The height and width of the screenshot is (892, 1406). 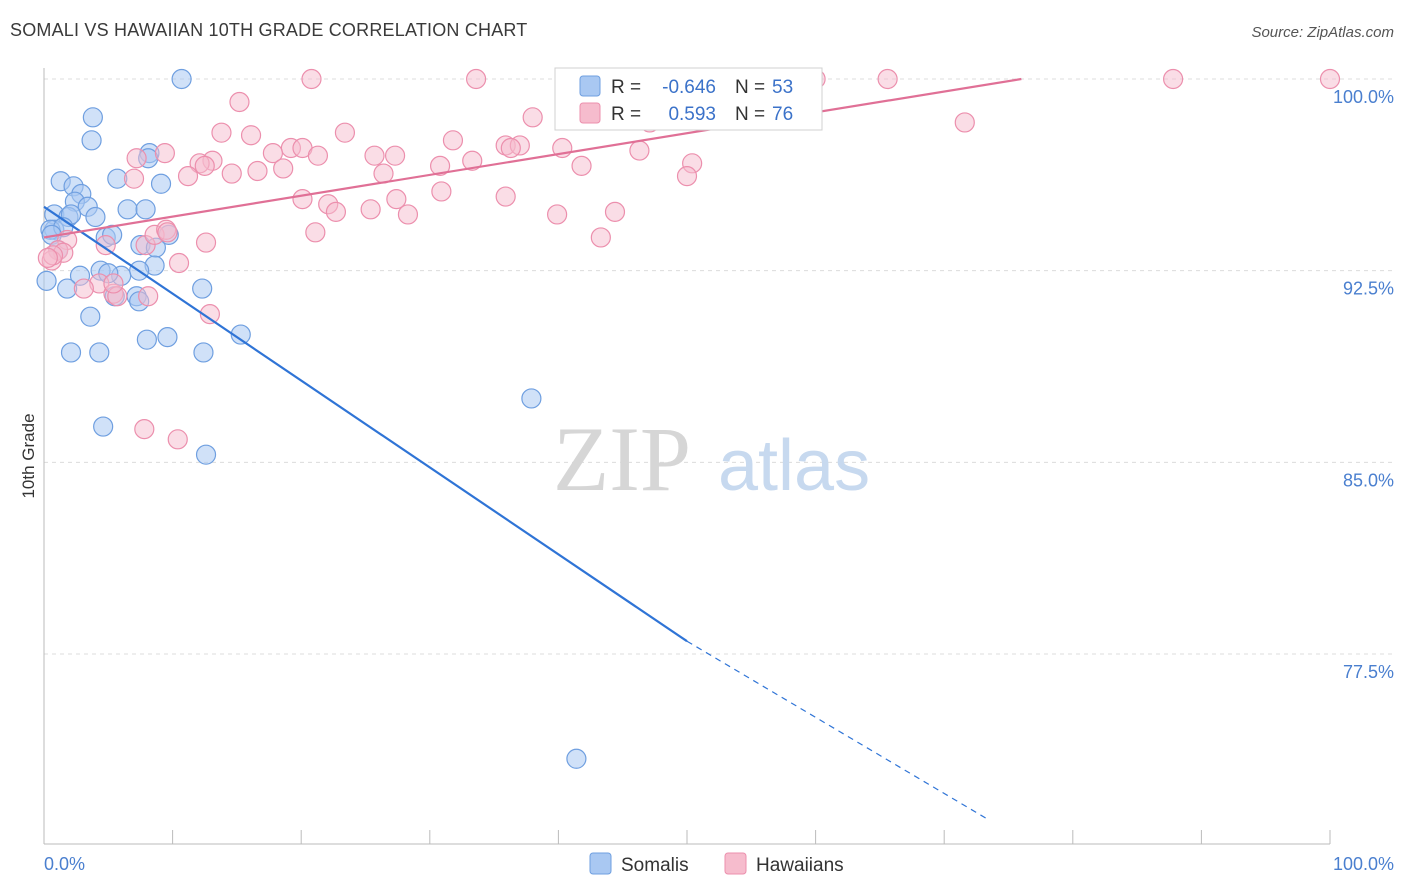 What do you see at coordinates (1368, 289) in the screenshot?
I see `y-tick-label: 92.5%` at bounding box center [1368, 289].